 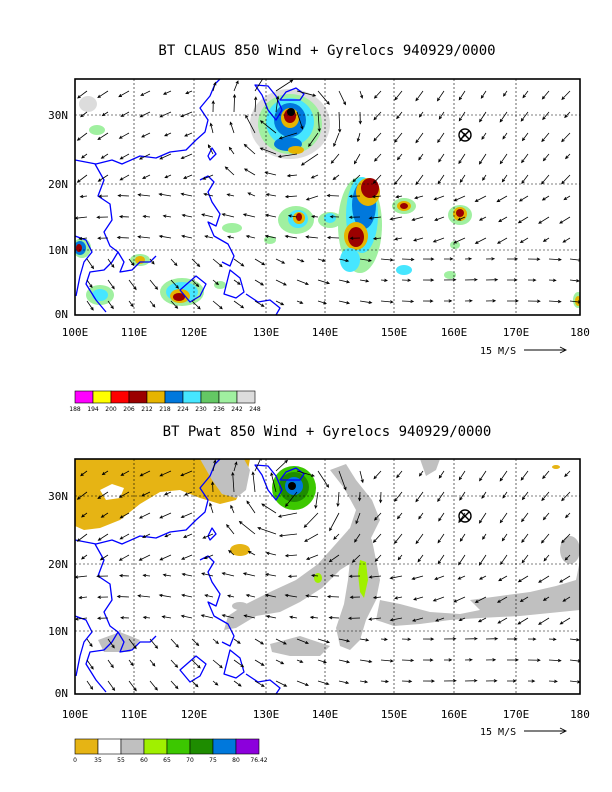 I want to click on colorbar: 0 35 55 60 65 70 75 80 76.42, so click(x=170, y=751).